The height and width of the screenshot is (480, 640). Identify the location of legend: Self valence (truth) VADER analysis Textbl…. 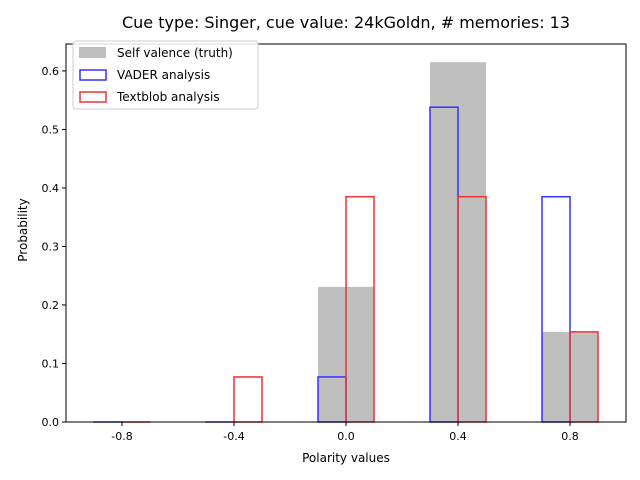
(165, 75).